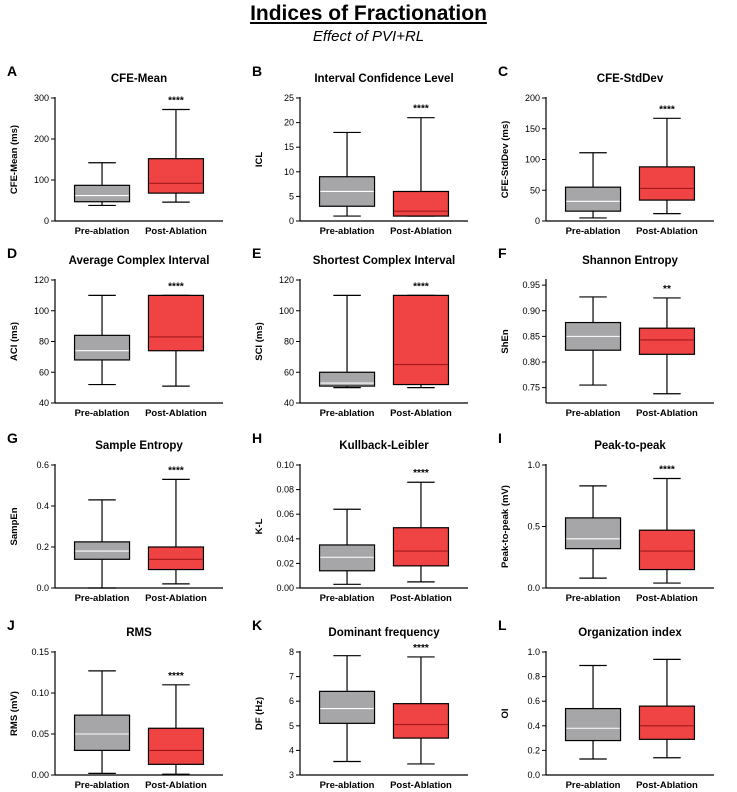 This screenshot has width=737, height=792. I want to click on panel-letter: H, so click(257, 438).